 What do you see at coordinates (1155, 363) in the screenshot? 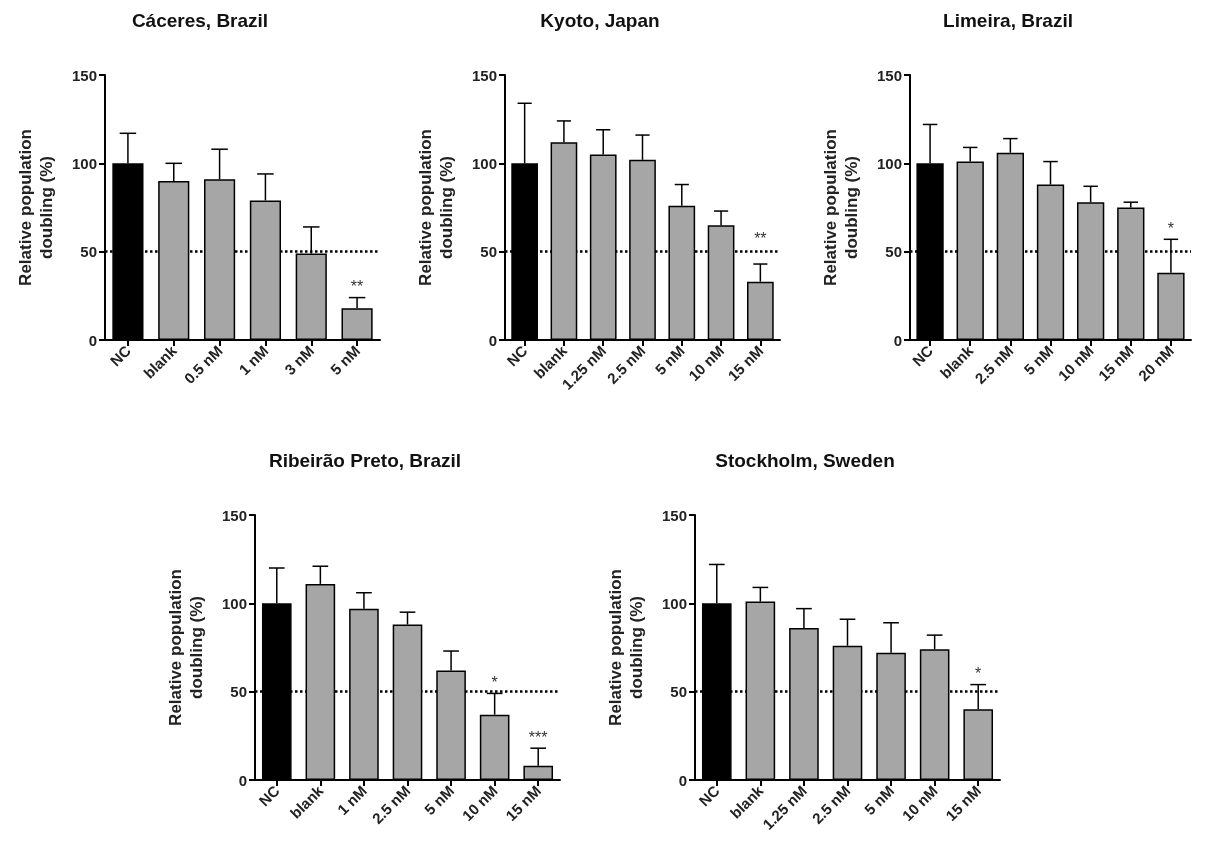
I see `x-tick-label: 20 nM` at bounding box center [1155, 363].